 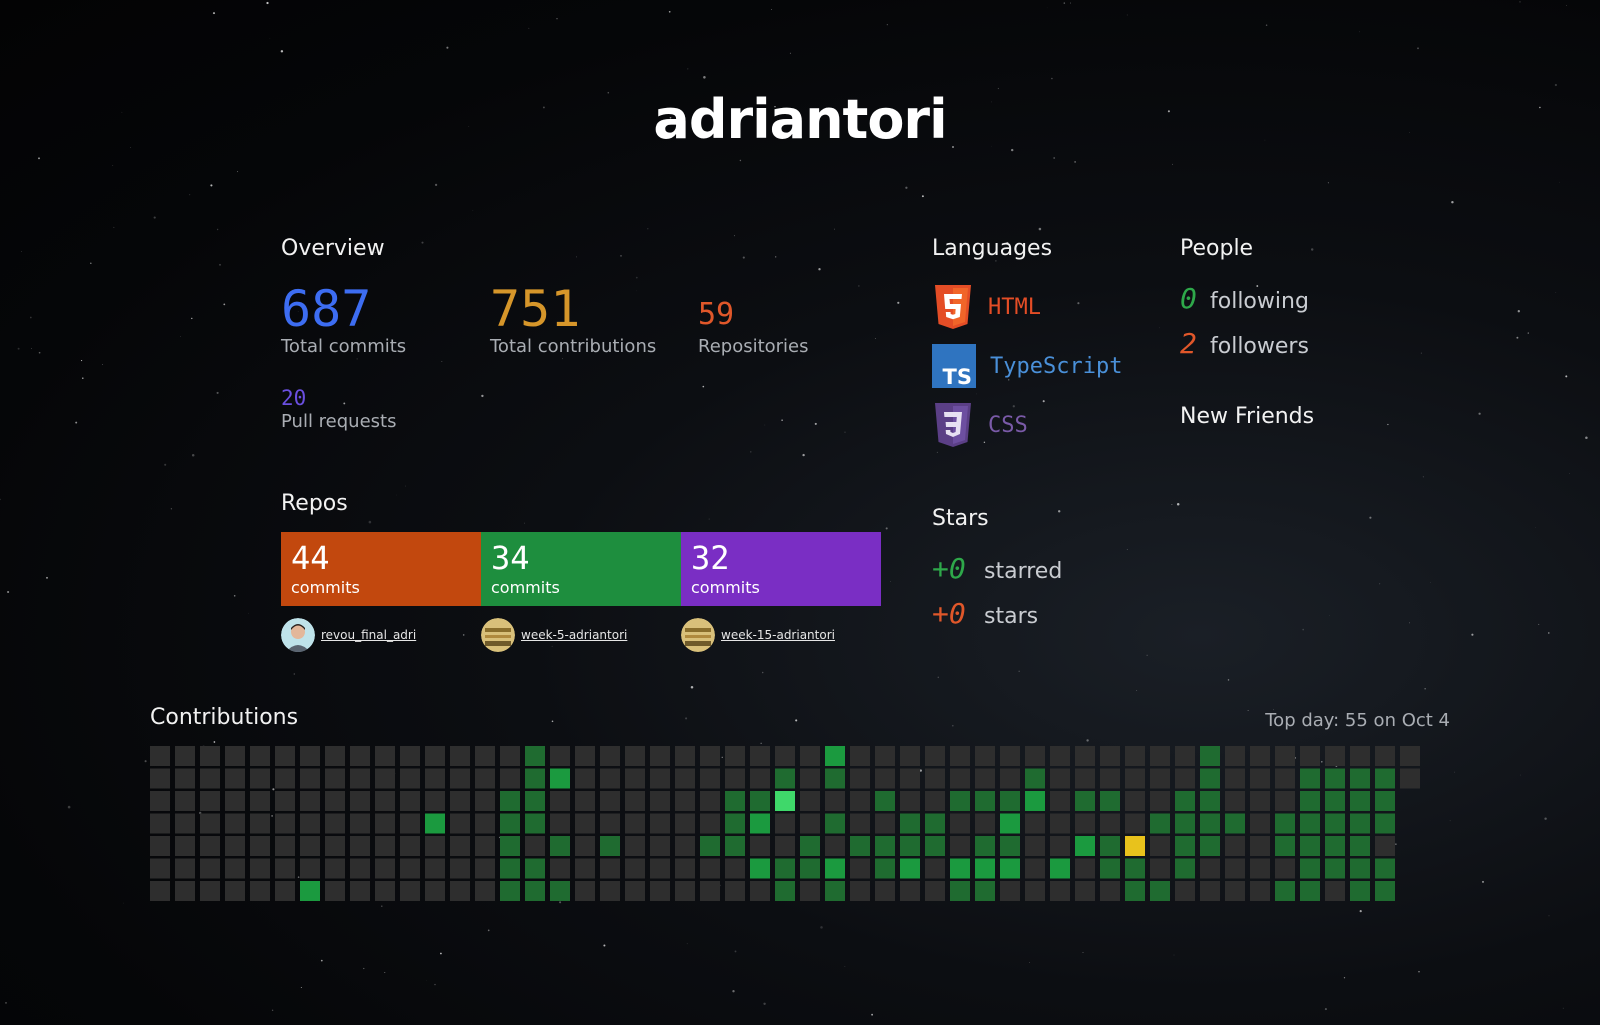 I want to click on followers-stat: 2 followers, so click(x=1244, y=343).